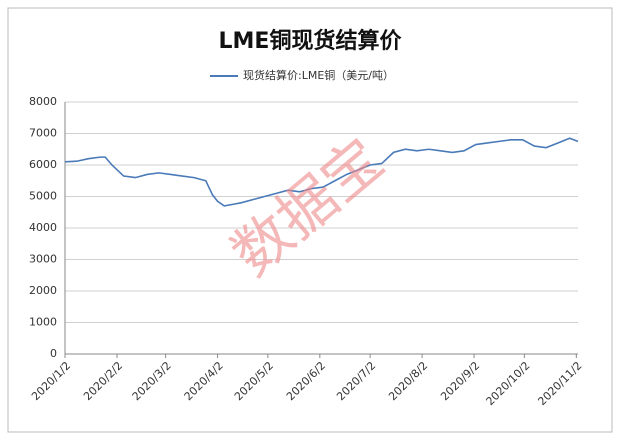 The height and width of the screenshot is (446, 621). I want to click on data-line, so click(321, 172).